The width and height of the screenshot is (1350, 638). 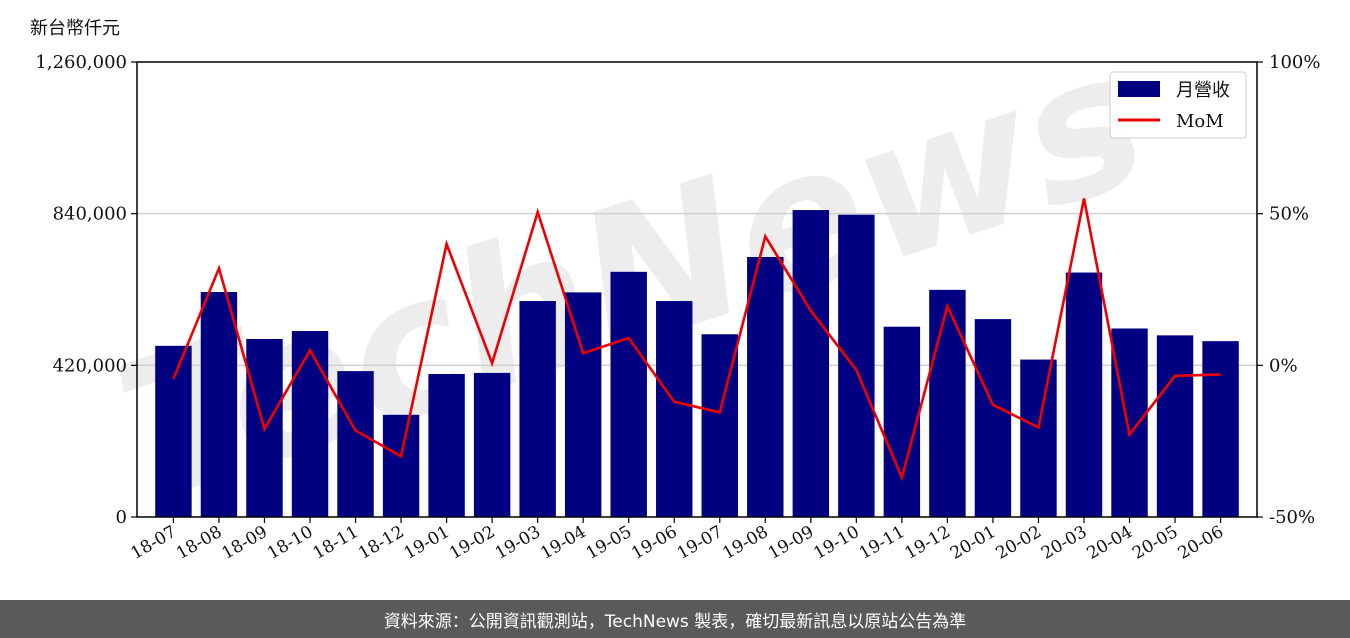 What do you see at coordinates (472, 543) in the screenshot?
I see `x-tick-label-19-02: 19-02` at bounding box center [472, 543].